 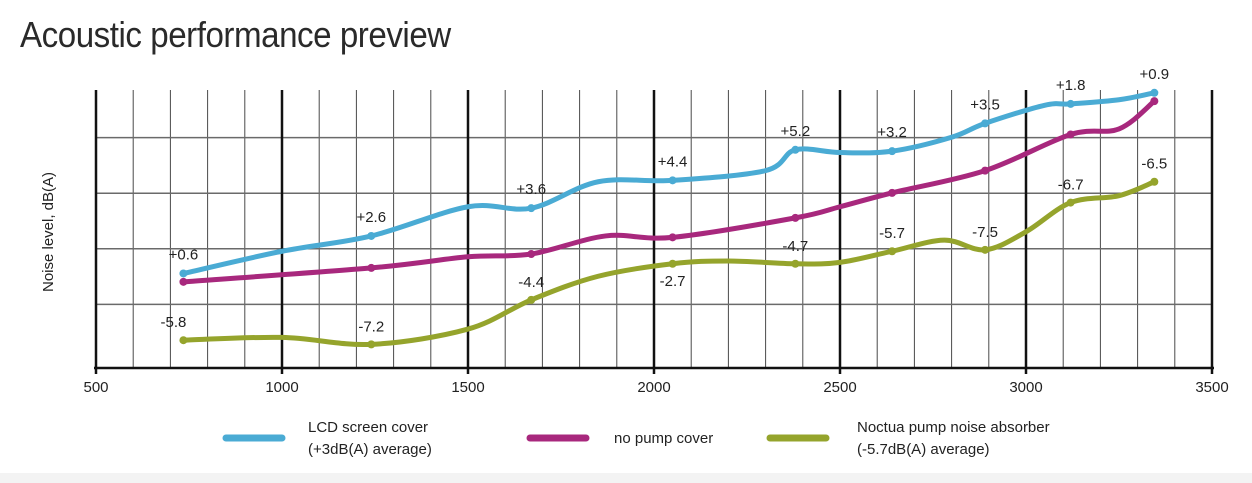 I want to click on data-label: +1.8, so click(x=1071, y=85).